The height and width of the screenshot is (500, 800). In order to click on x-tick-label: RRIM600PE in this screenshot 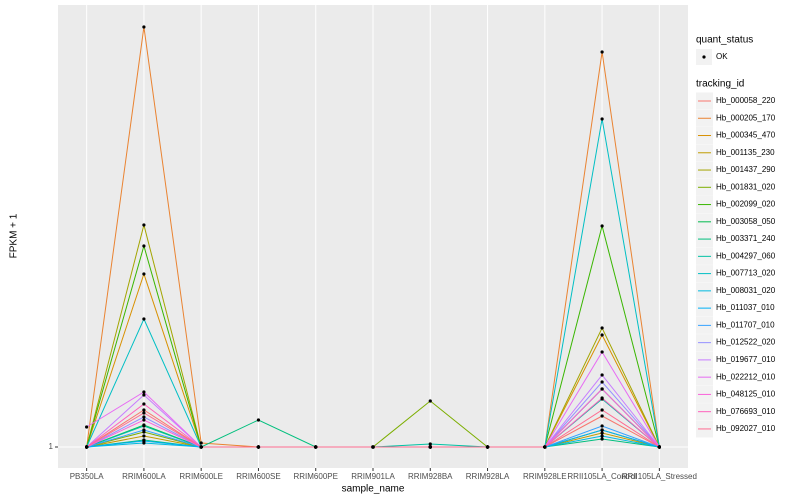, I will do `click(315, 476)`.